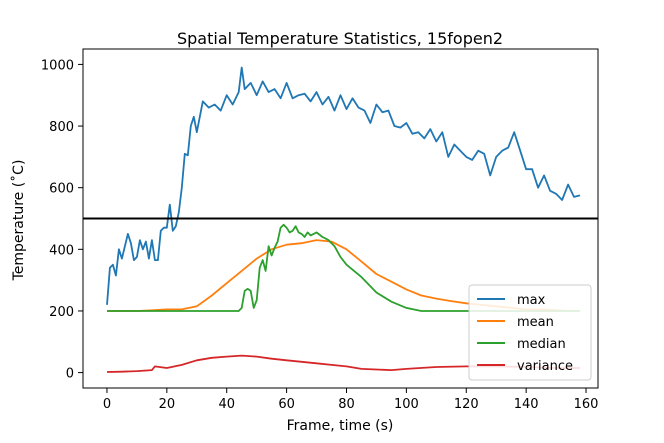  Describe the element at coordinates (167, 404) in the screenshot. I see `x-tick-label: 20` at that location.